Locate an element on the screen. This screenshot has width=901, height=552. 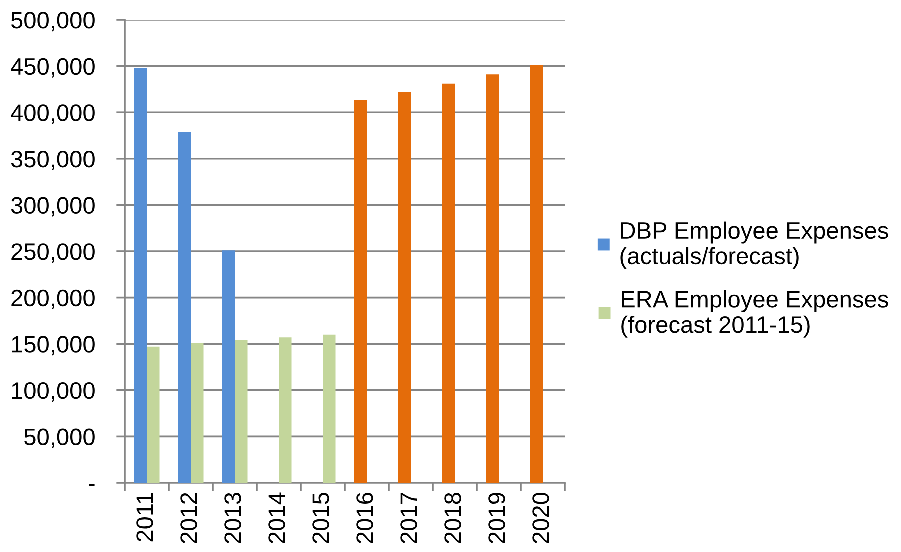
y-tick-label: 100,000 is located at coordinates (53, 392).